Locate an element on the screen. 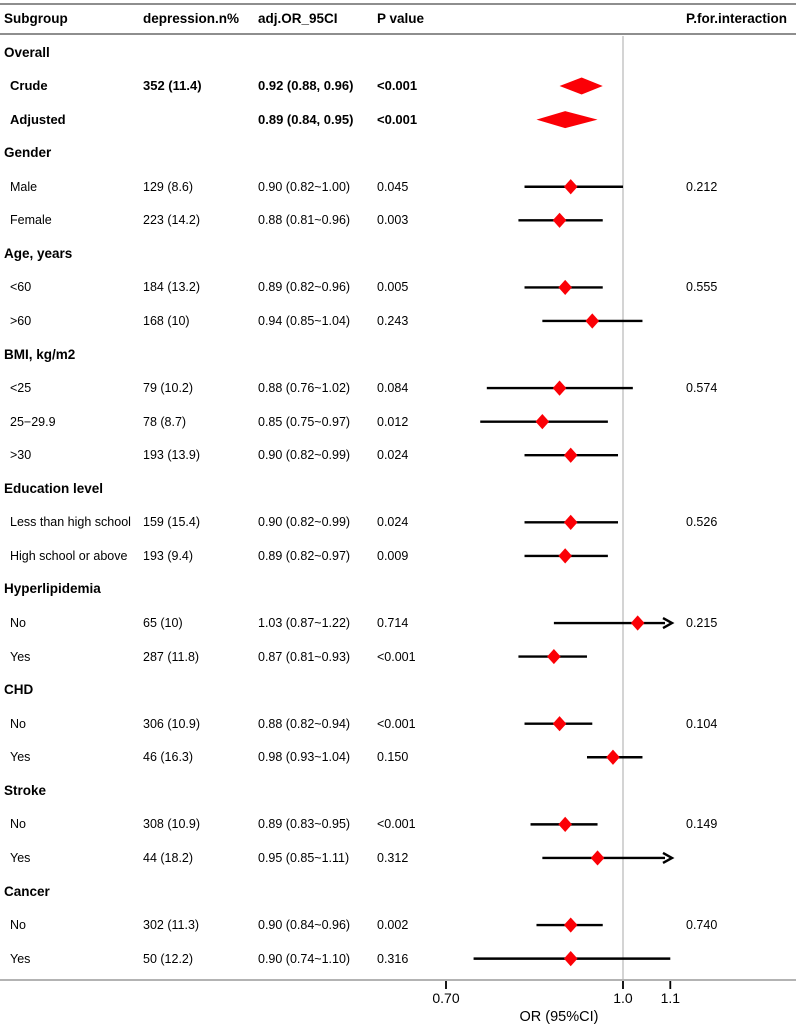  p-value: 0.150 is located at coordinates (393, 757).